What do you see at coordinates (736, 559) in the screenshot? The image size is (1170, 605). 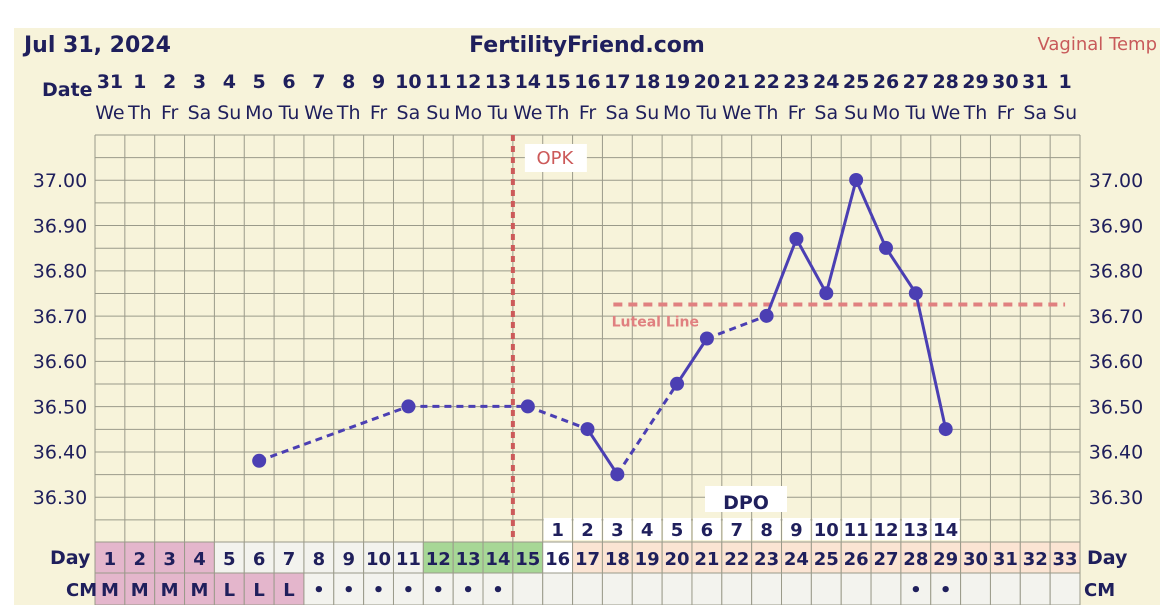 I see `cycle-day-label: 22` at bounding box center [736, 559].